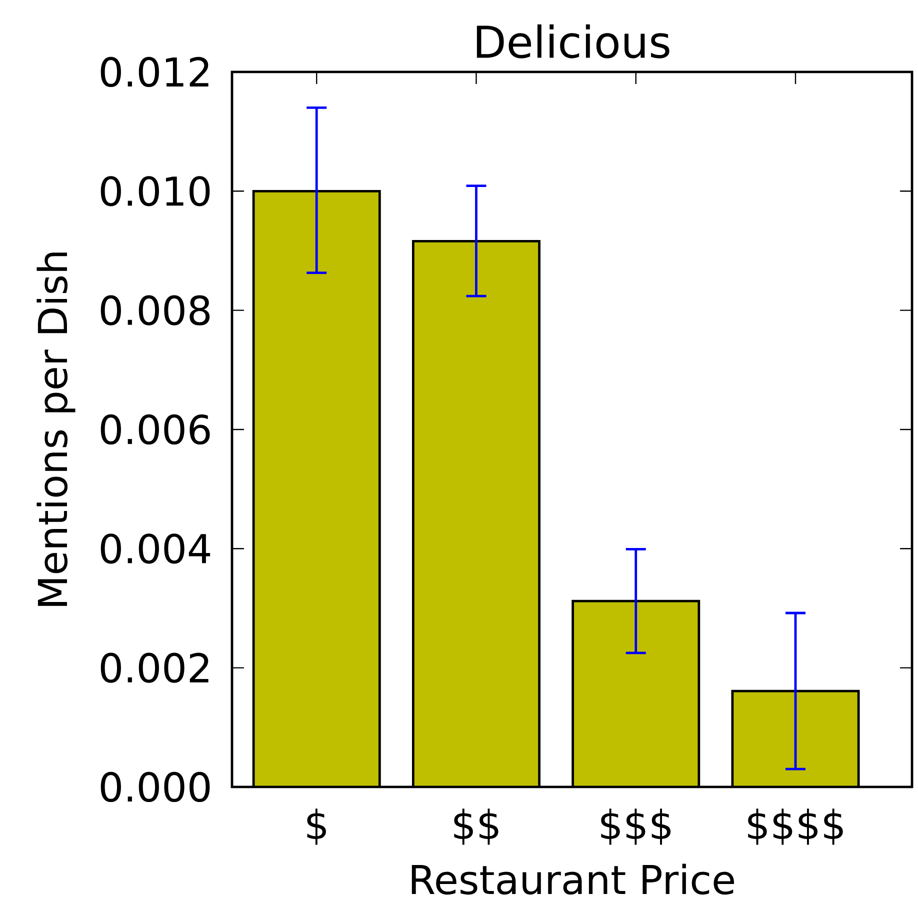 The height and width of the screenshot is (911, 918). Describe the element at coordinates (56, 429) in the screenshot. I see `y-axis-title: Mentions per Dish` at that location.